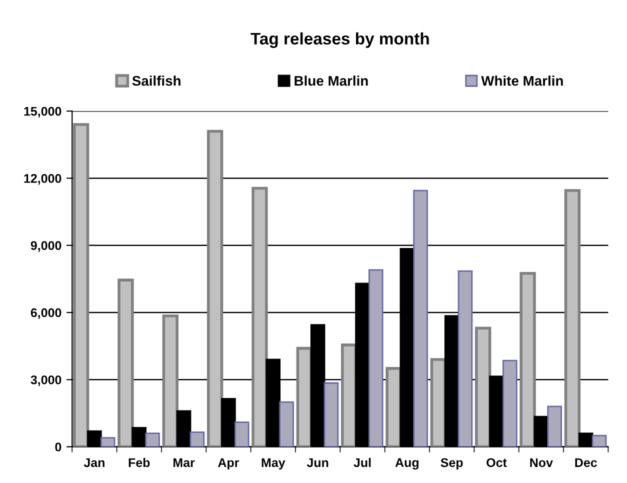 The height and width of the screenshot is (483, 627). I want to click on chart-title: Tag releases by month, so click(339, 40).